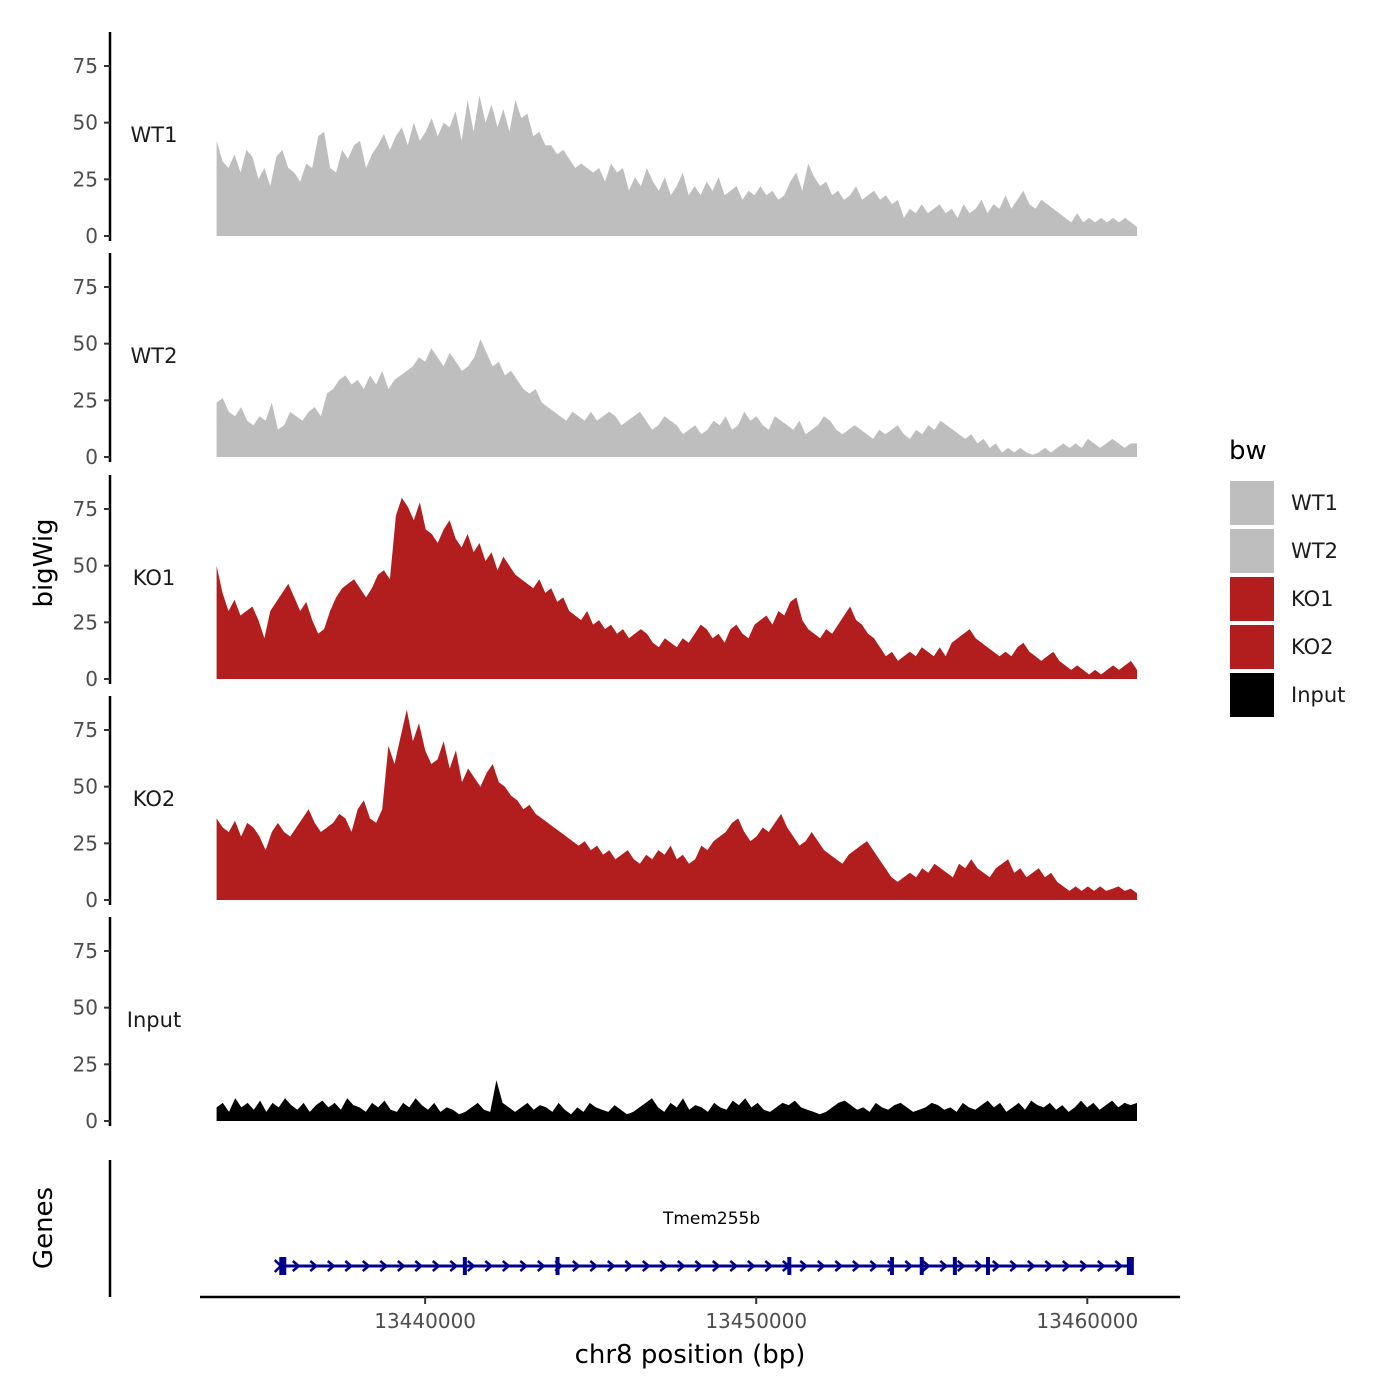  Describe the element at coordinates (1252, 503) in the screenshot. I see `legend-key-wt1` at that location.